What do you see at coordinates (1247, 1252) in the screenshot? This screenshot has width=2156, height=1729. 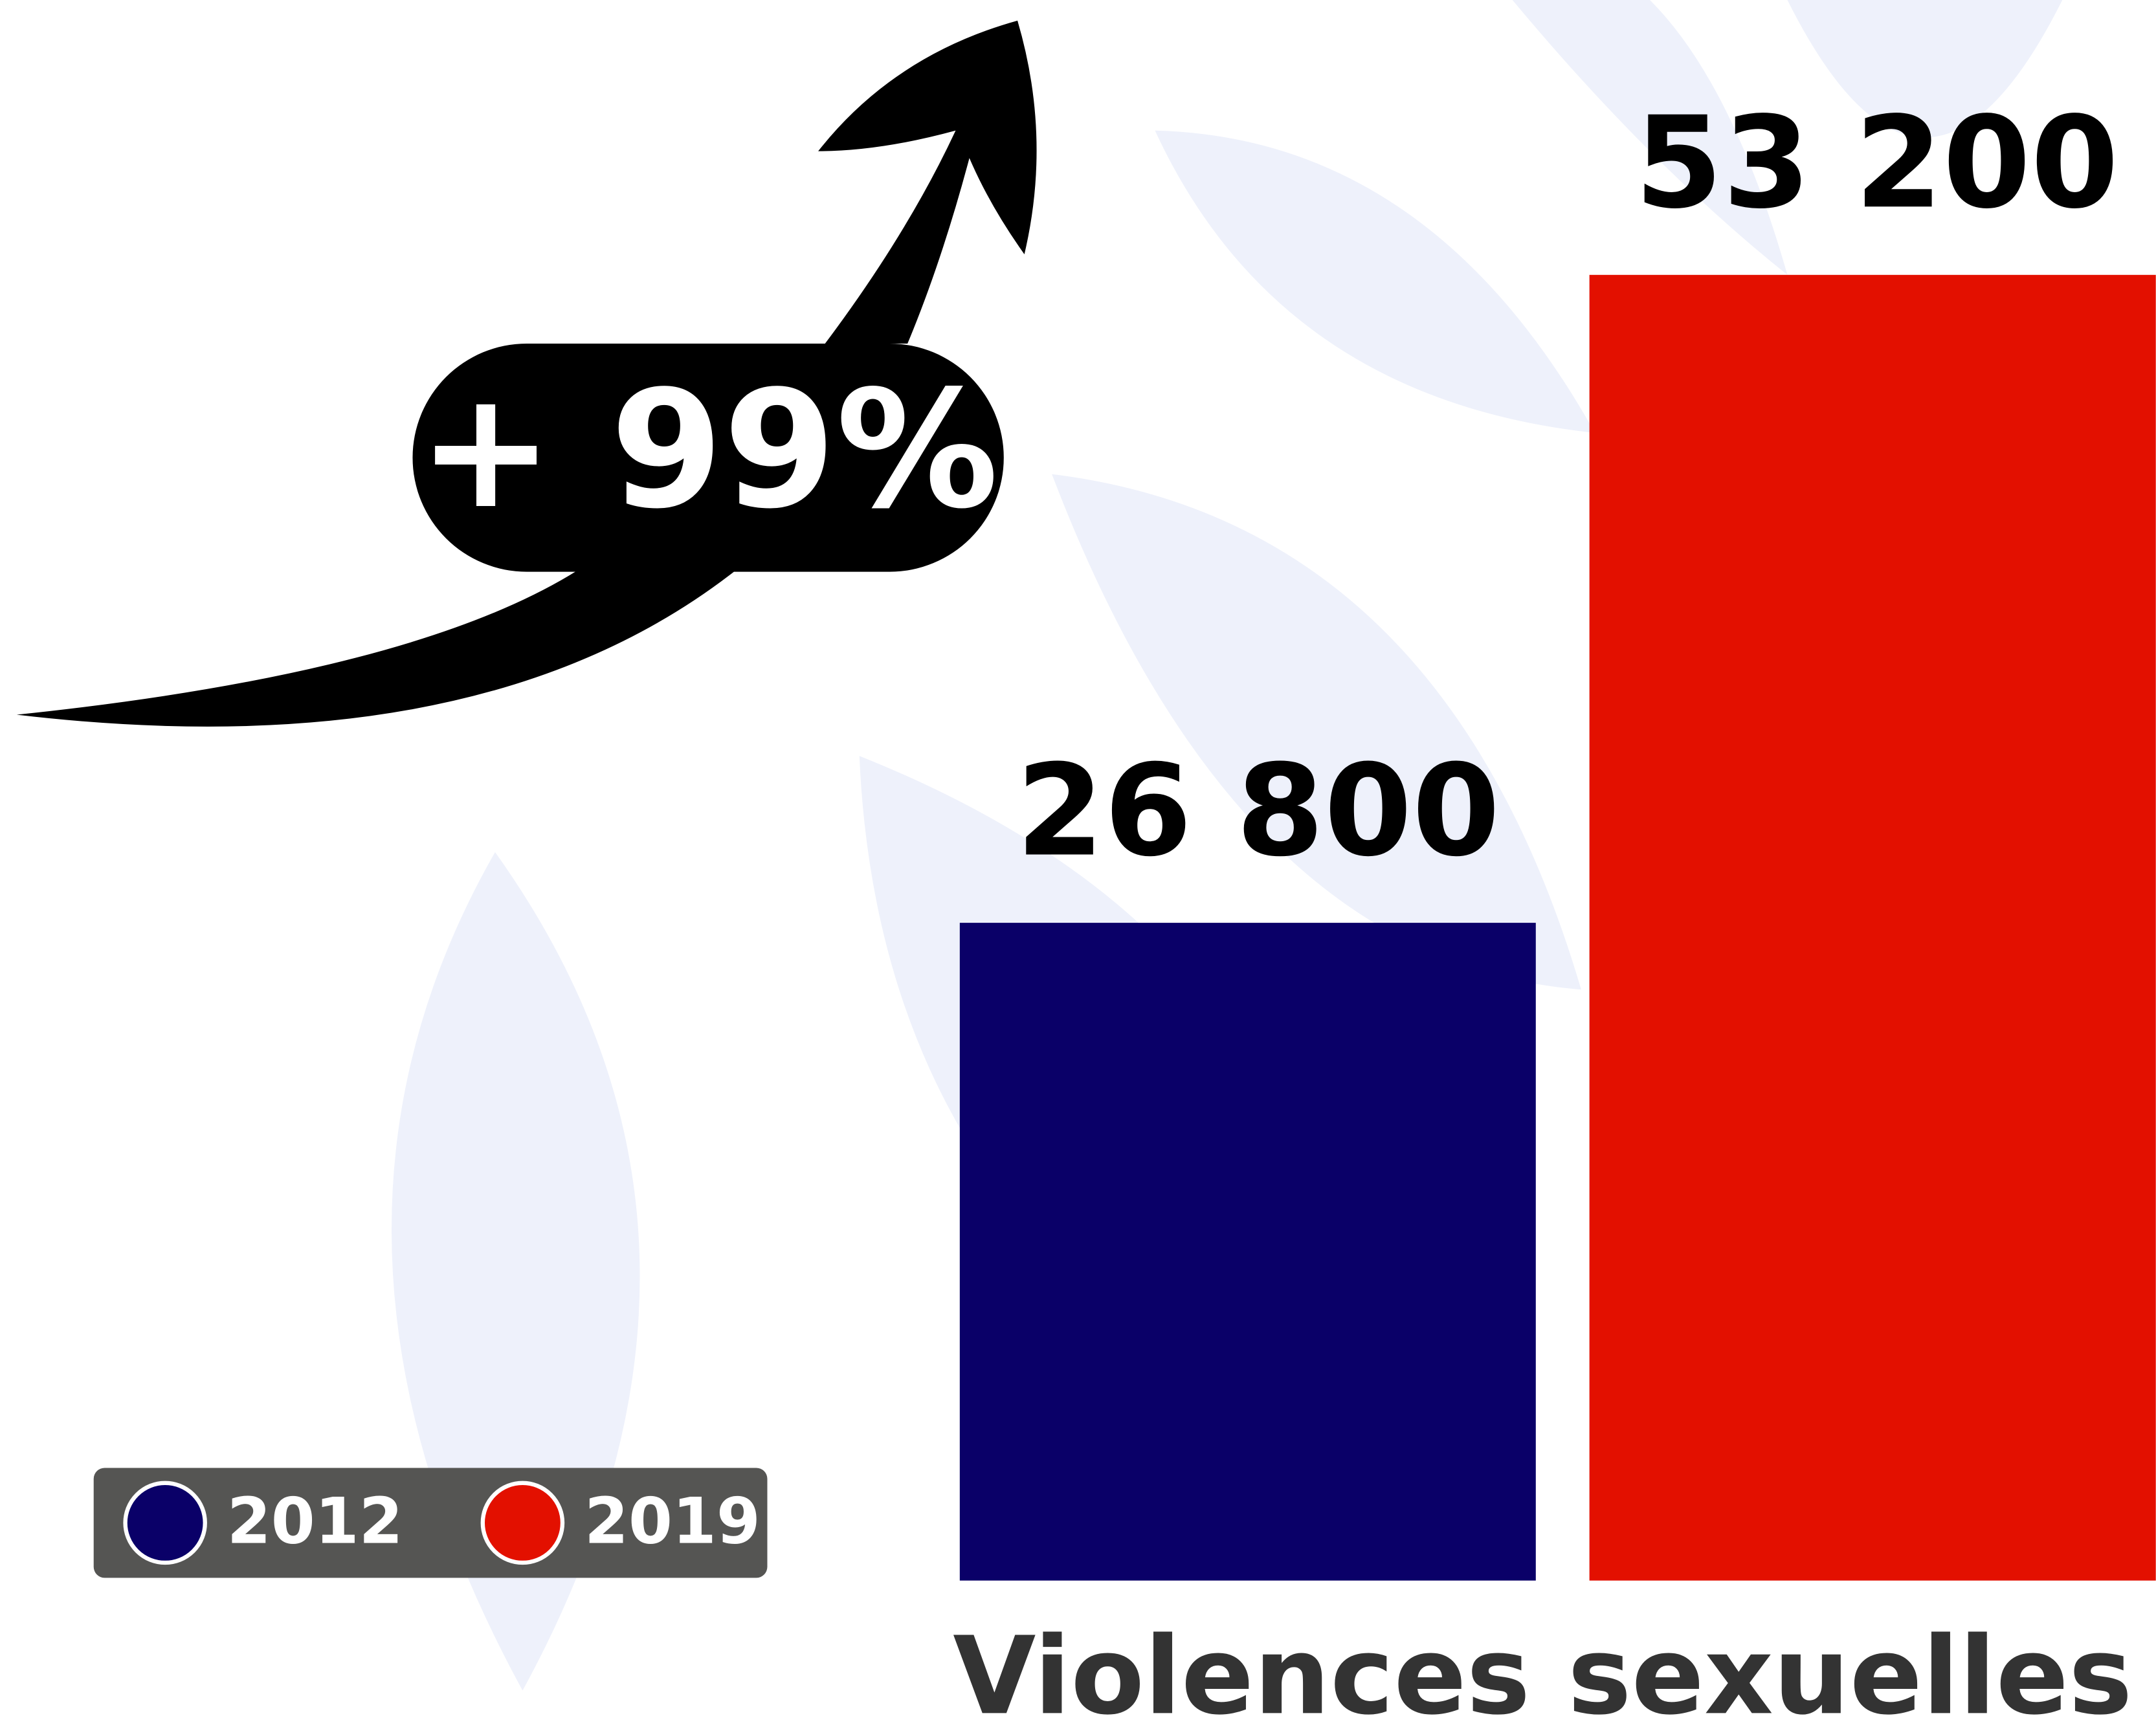 I see `bar` at bounding box center [1247, 1252].